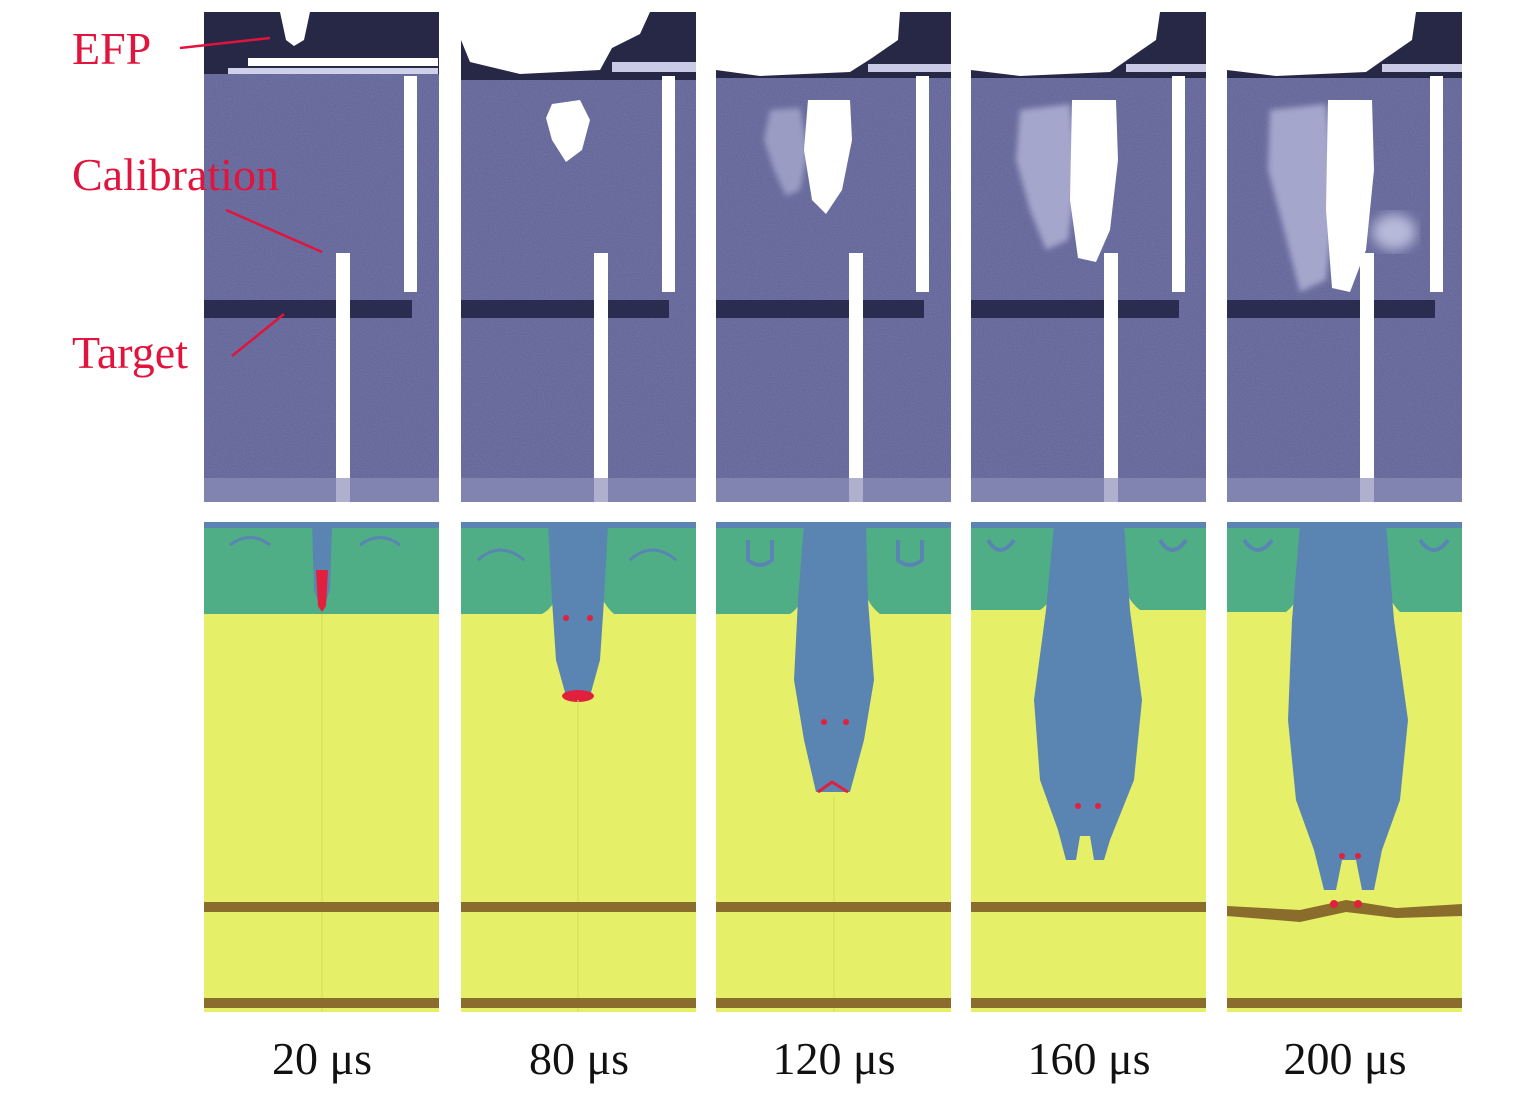 This screenshot has height=1093, width=1535. Describe the element at coordinates (321, 257) in the screenshot. I see `photo-frame-20us` at that location.